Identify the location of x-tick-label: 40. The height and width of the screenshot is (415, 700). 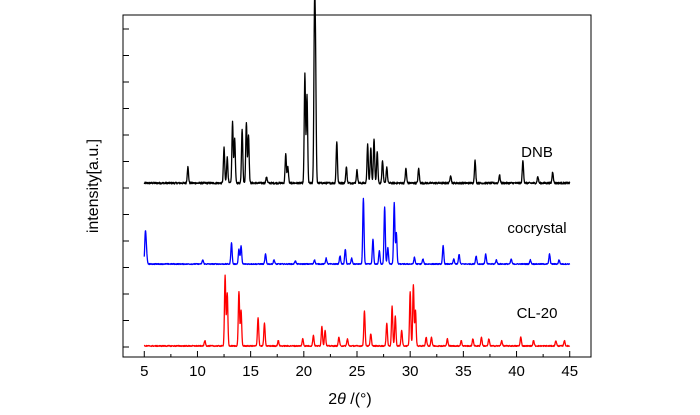
(516, 371).